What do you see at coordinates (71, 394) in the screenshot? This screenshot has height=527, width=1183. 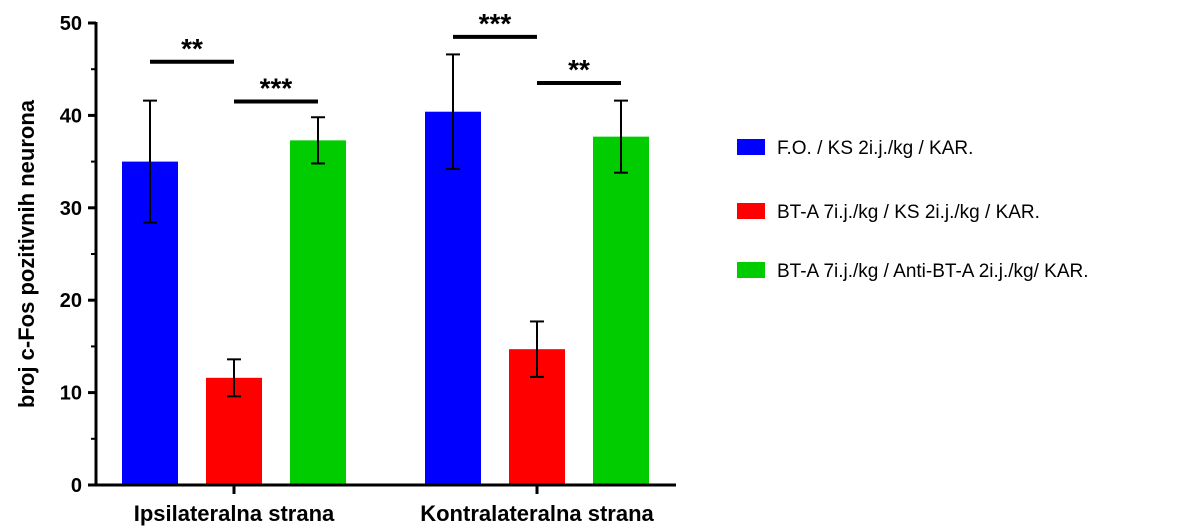 I see `y-tick-label-1: 10` at bounding box center [71, 394].